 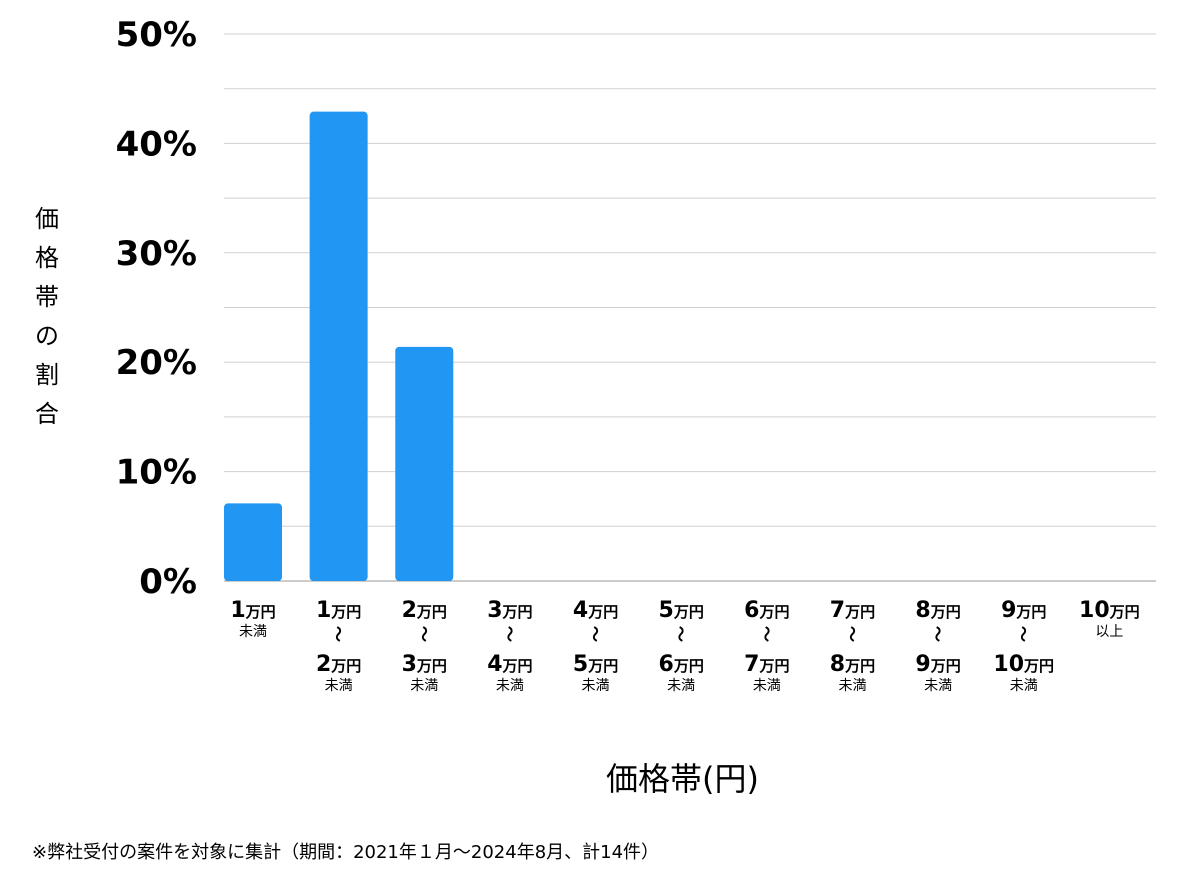 What do you see at coordinates (156, 254) in the screenshot?
I see `y-tick-label: 30%` at bounding box center [156, 254].